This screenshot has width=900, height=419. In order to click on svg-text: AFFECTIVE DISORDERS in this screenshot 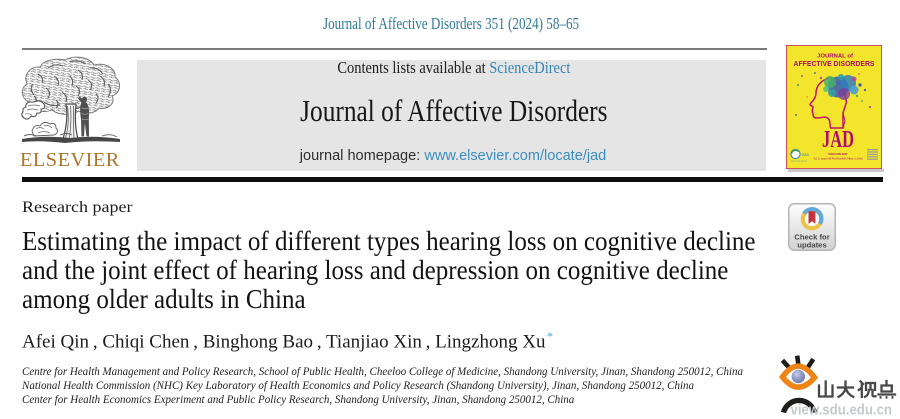, I will do `click(834, 63)`.